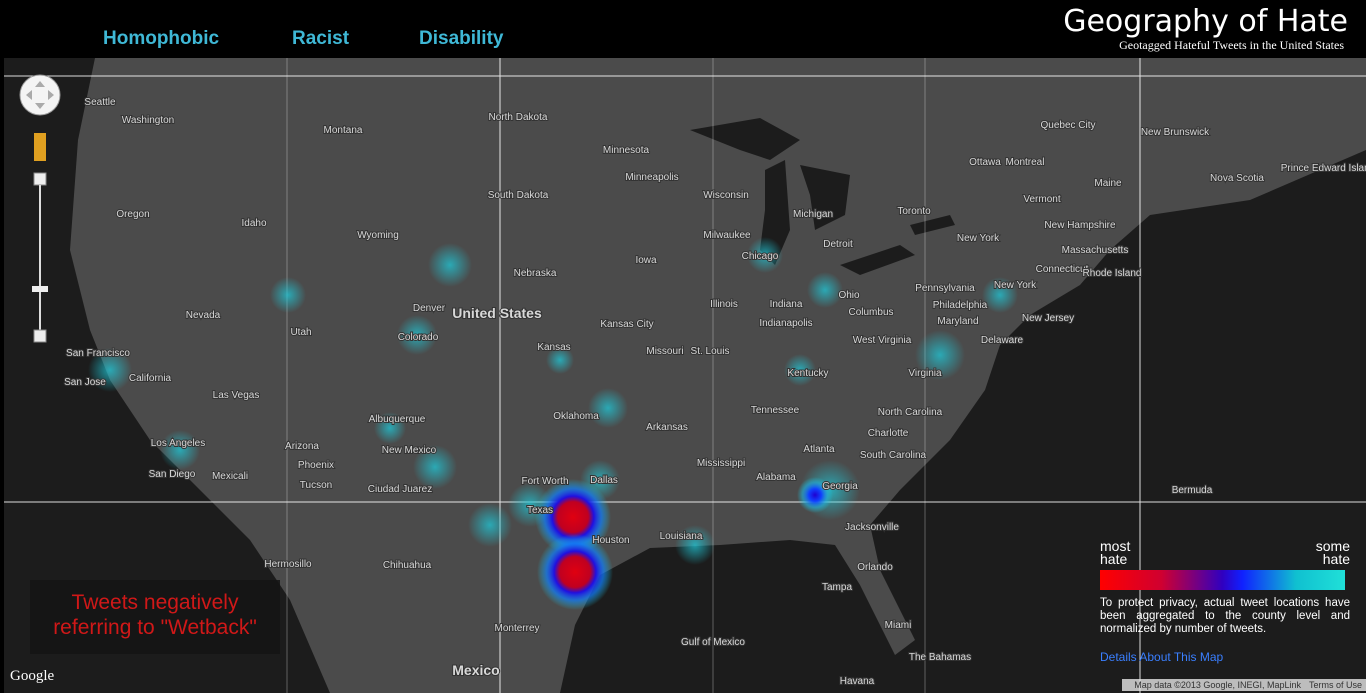  I want to click on nav-tab: Disability, so click(461, 38).